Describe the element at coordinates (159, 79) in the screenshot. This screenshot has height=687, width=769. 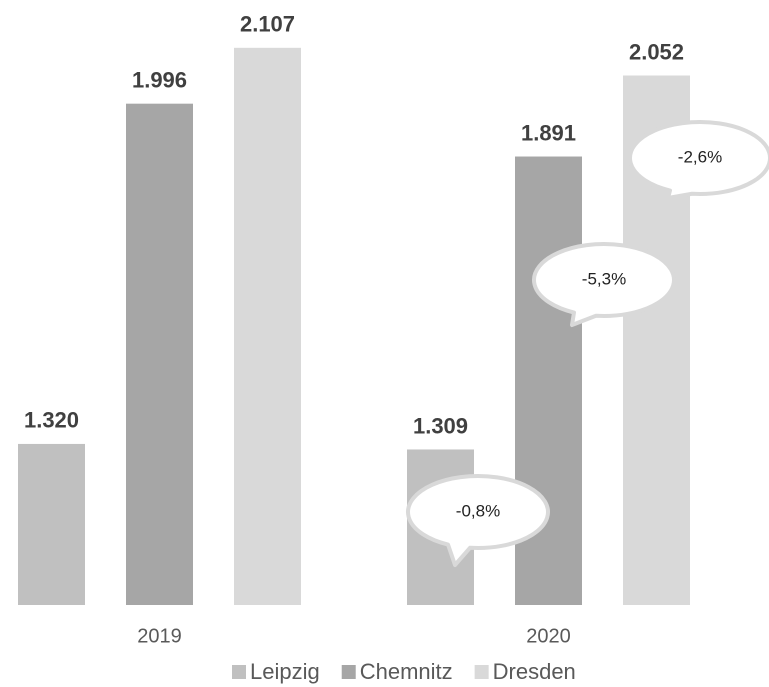
I see `value-label: 1.996` at that location.